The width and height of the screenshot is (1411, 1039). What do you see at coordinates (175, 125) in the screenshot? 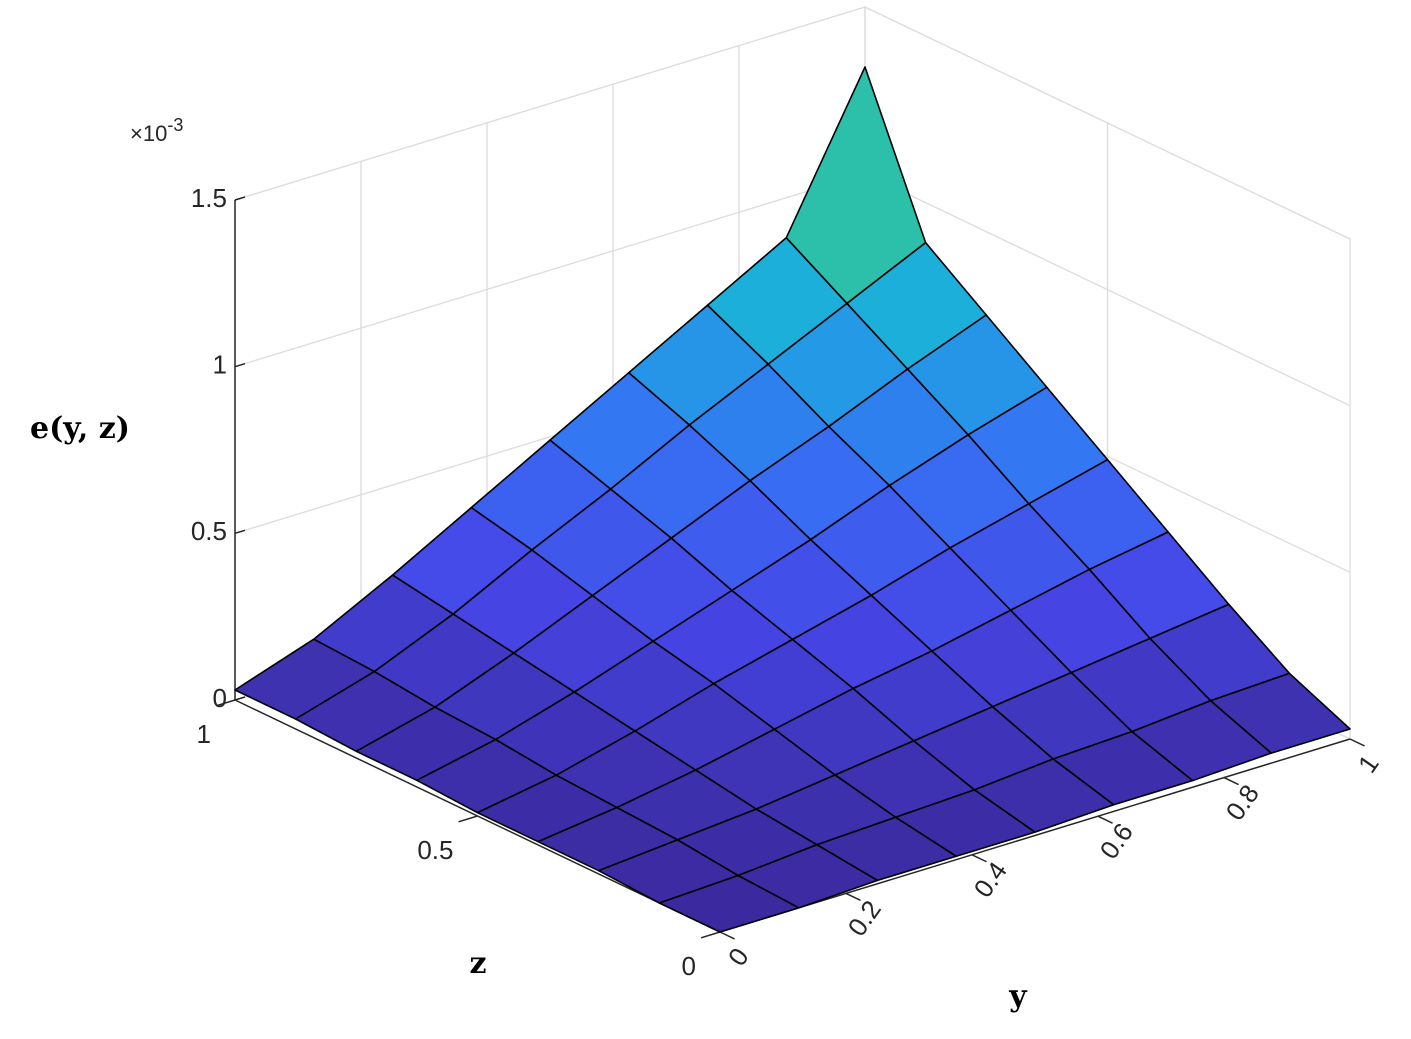
I see `multiplier-exponent: -3` at bounding box center [175, 125].